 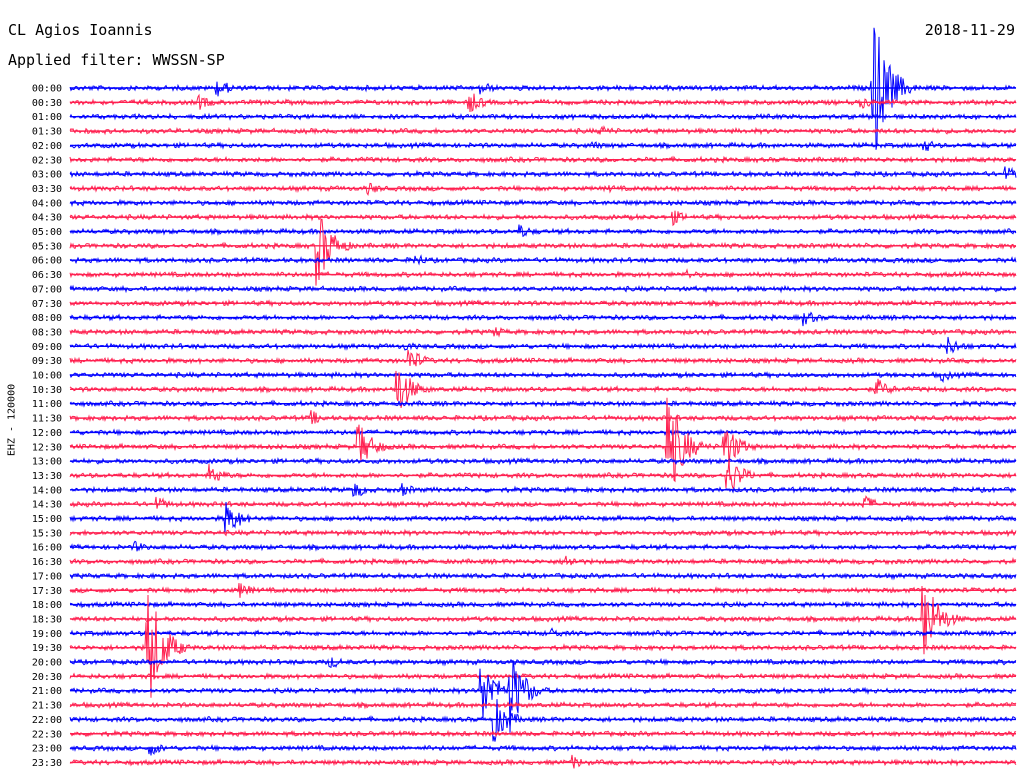 What do you see at coordinates (47, 189) in the screenshot?
I see `row-time-label: 03:30` at bounding box center [47, 189].